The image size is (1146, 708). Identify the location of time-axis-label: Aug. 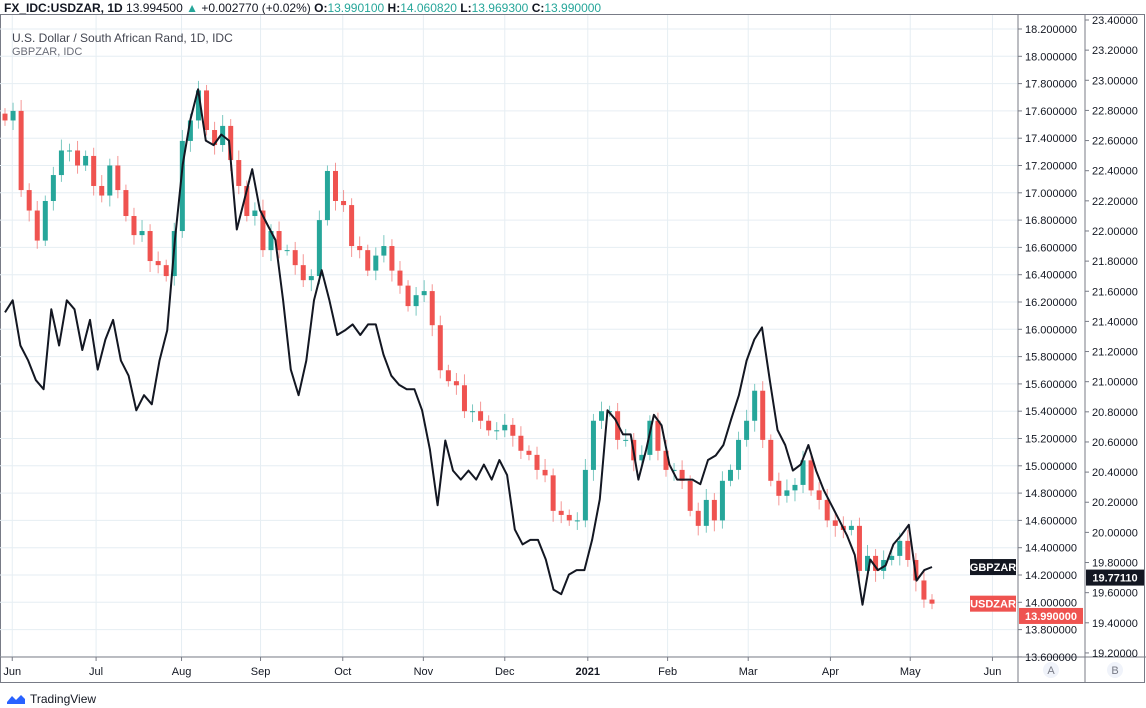
(182, 672).